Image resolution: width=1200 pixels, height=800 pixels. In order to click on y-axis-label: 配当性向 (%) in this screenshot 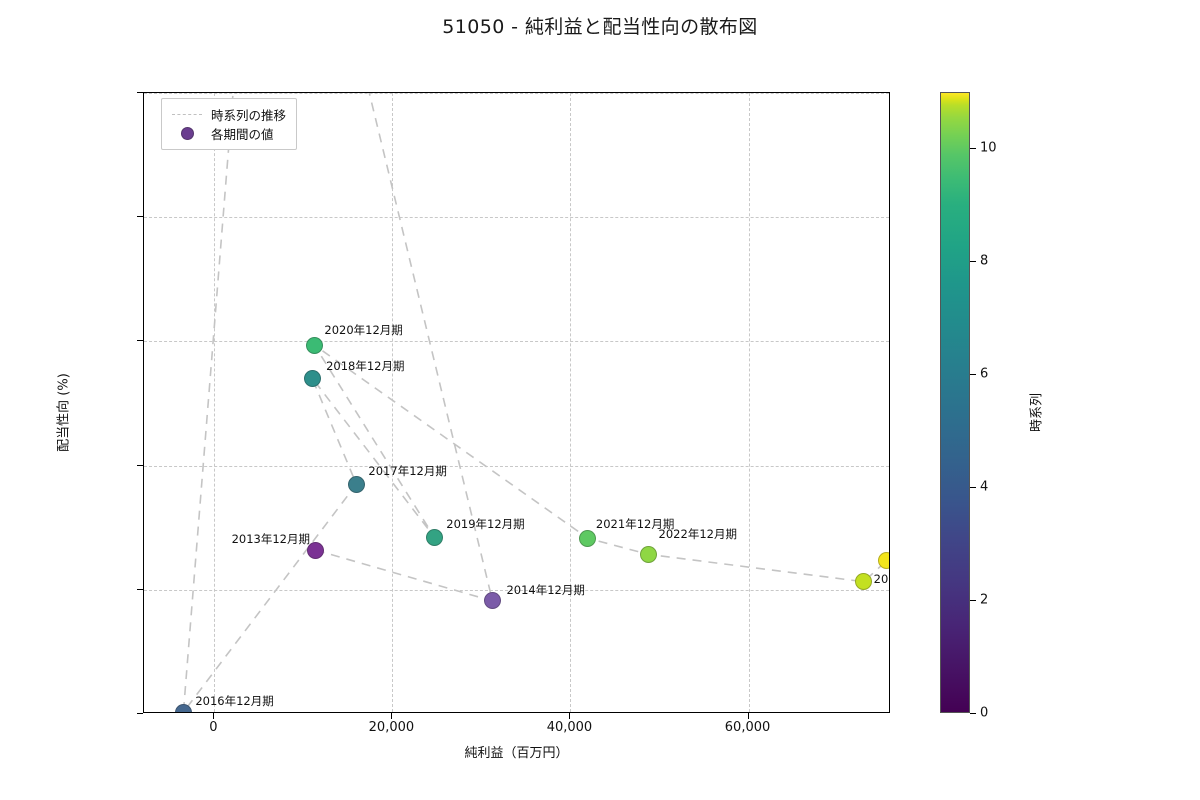, I will do `click(64, 412)`.